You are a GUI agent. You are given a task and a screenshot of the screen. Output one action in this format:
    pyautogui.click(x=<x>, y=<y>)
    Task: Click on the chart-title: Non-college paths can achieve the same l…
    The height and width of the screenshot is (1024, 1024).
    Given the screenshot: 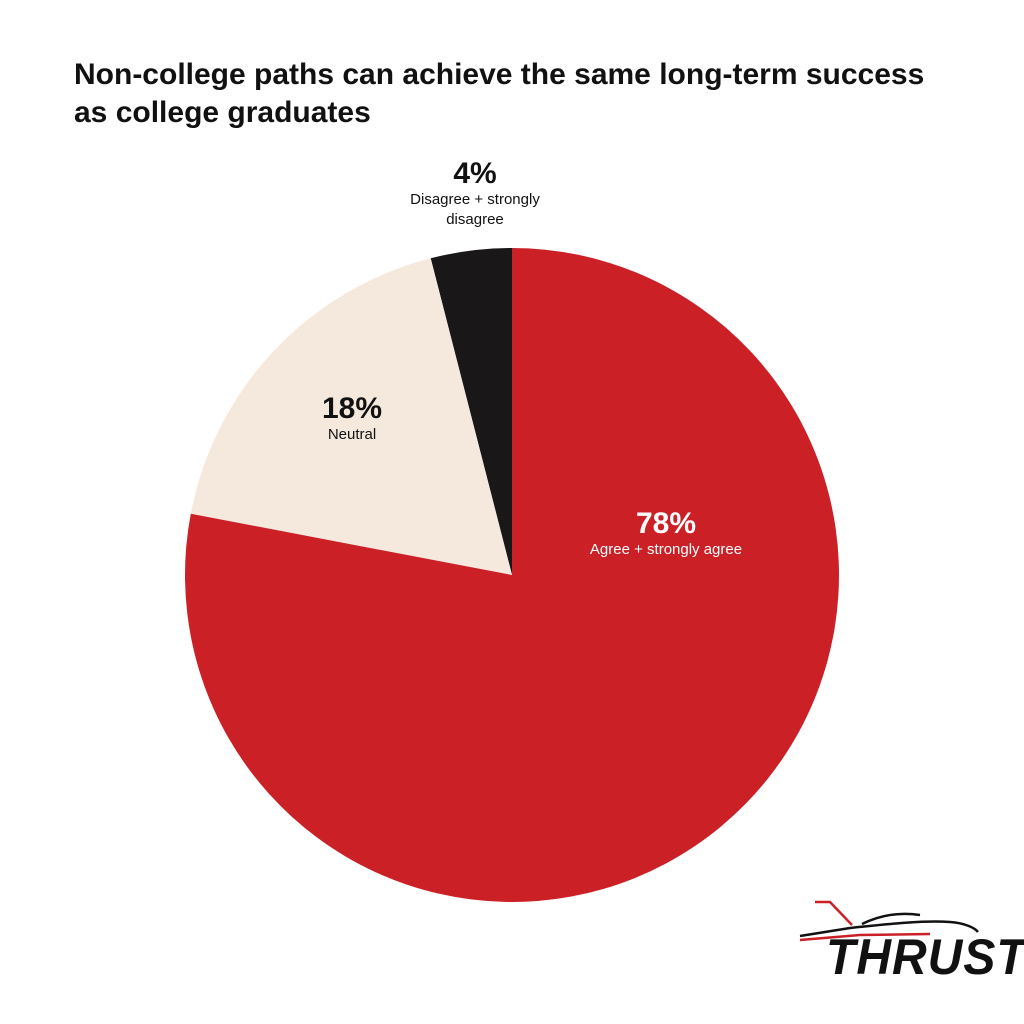 What is the action you would take?
    pyautogui.click(x=499, y=93)
    